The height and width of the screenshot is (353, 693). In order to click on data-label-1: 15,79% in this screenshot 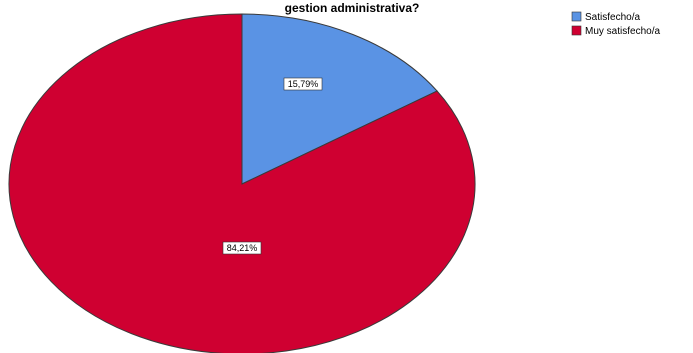, I will do `click(303, 84)`.